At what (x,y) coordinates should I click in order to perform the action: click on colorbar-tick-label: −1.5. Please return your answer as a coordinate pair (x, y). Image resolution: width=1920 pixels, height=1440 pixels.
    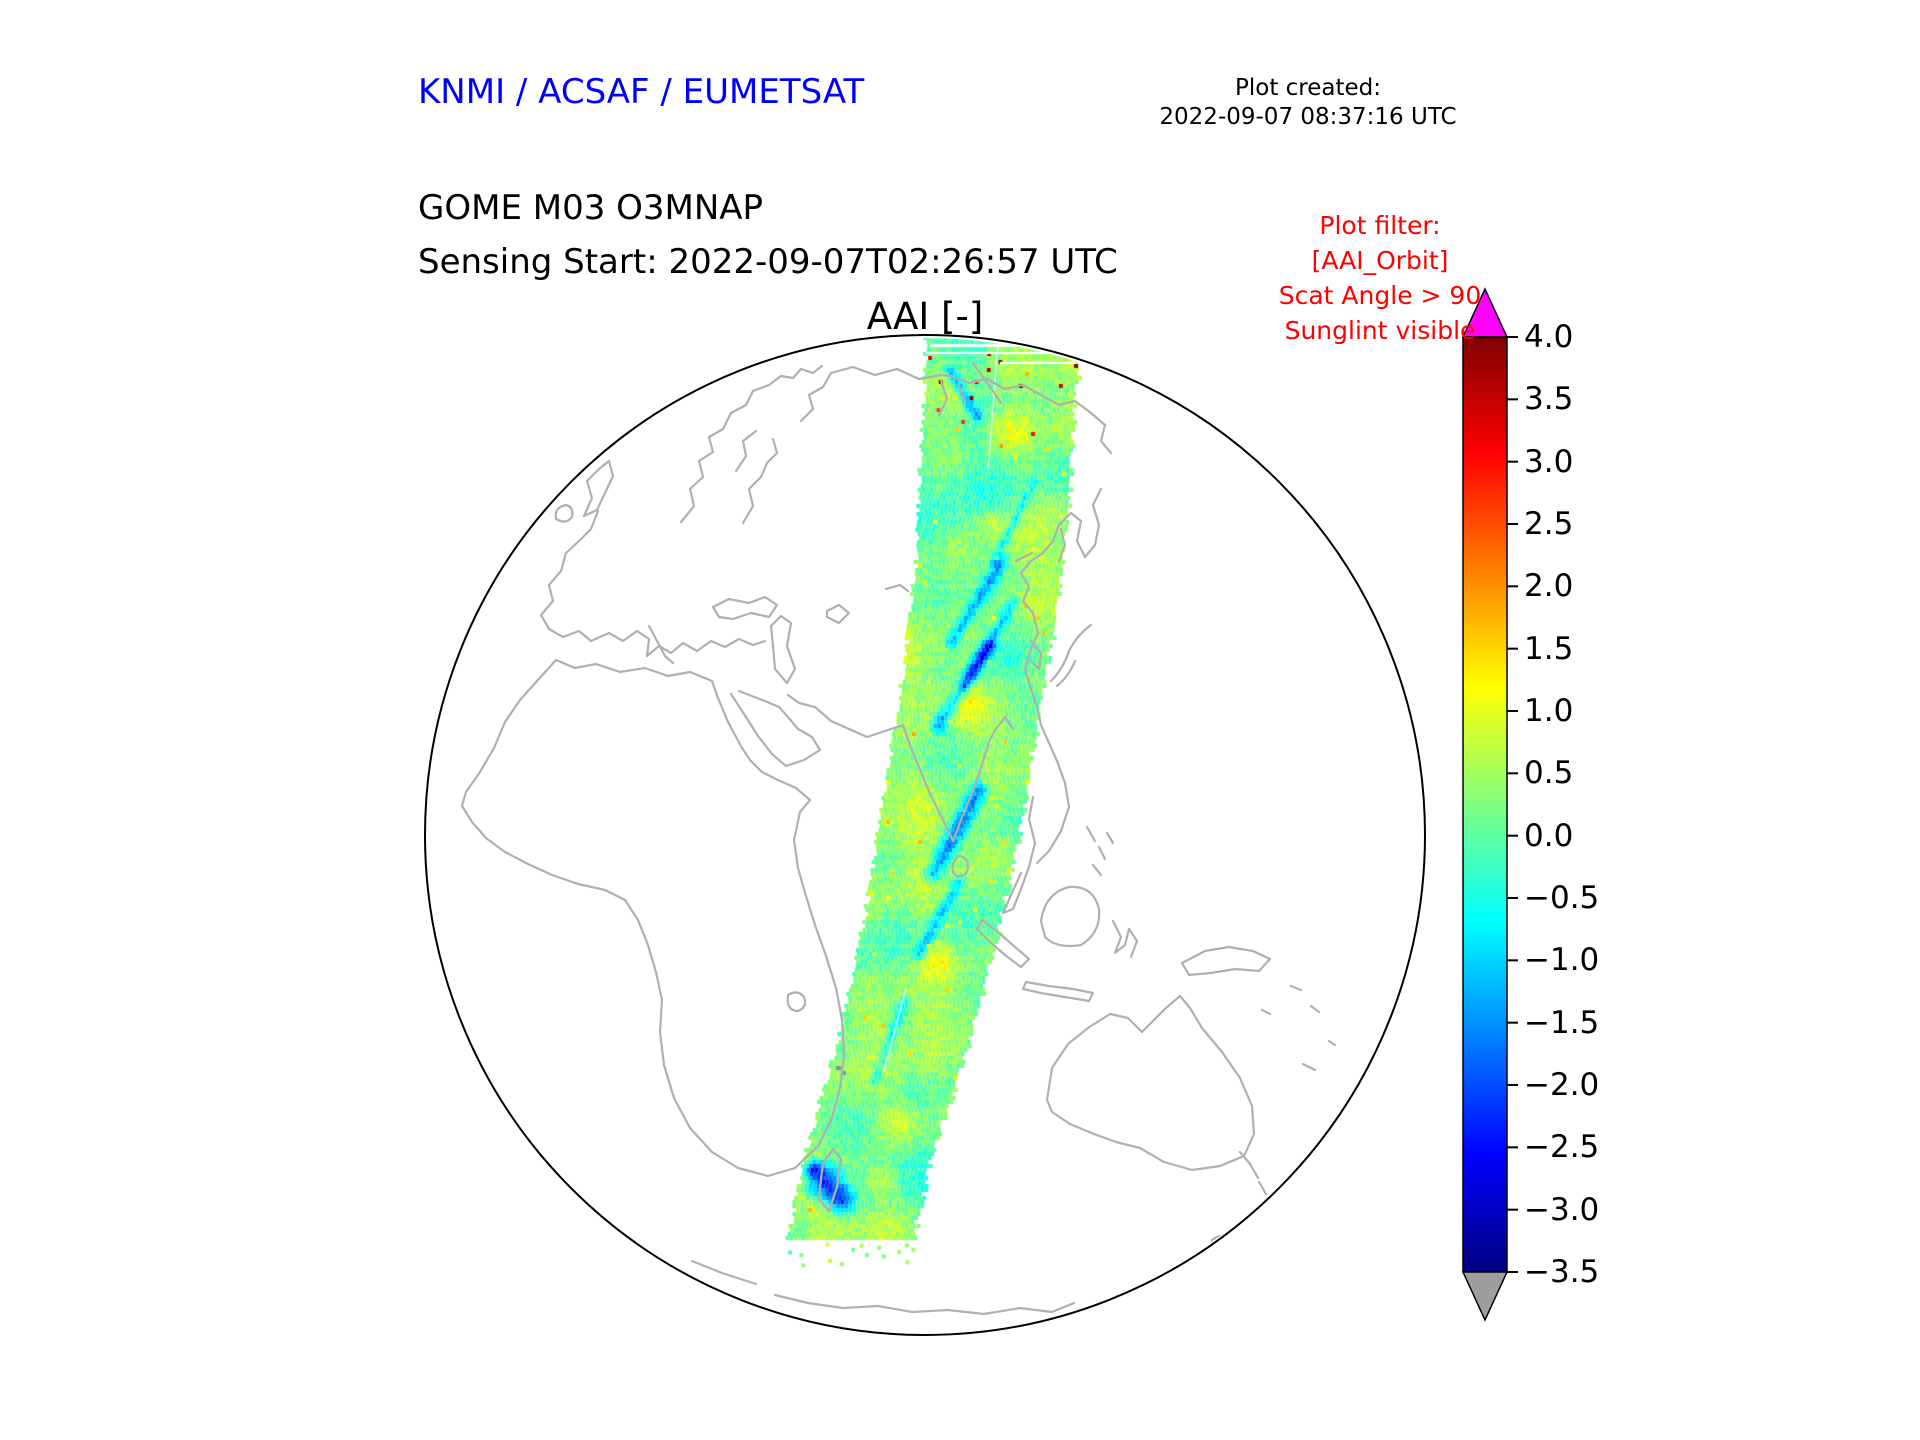
    Looking at the image, I should click on (1562, 1022).